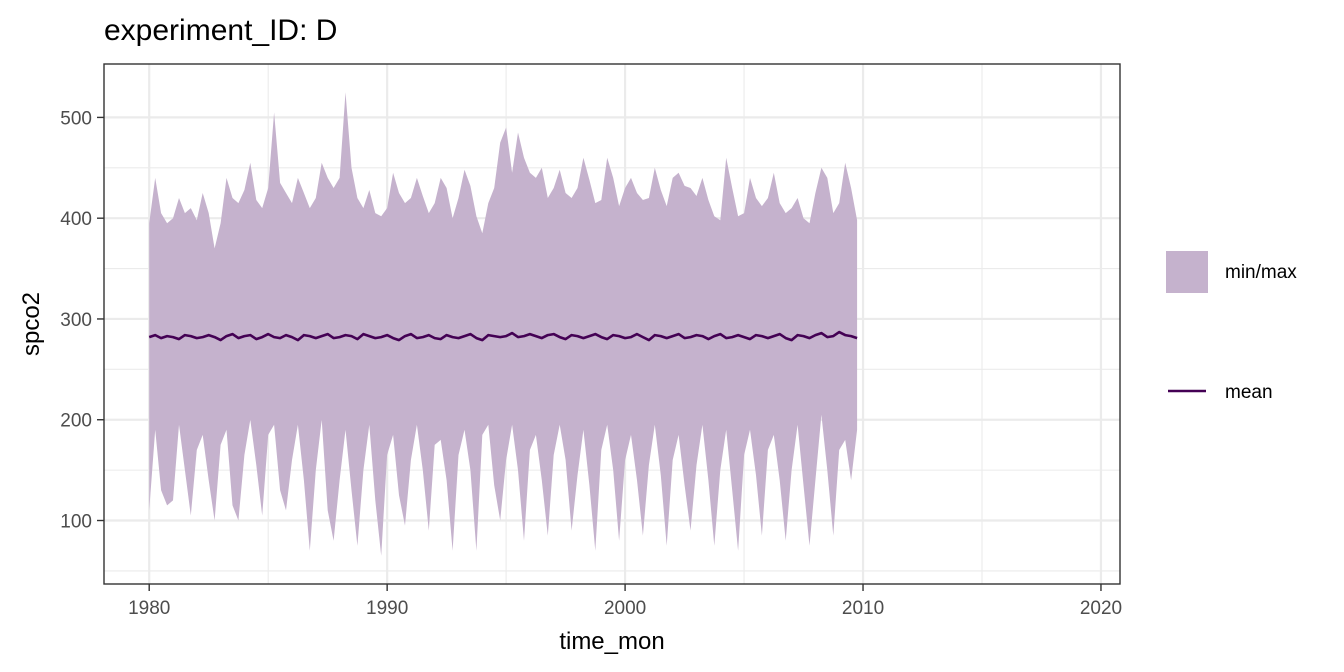 The width and height of the screenshot is (1344, 672). I want to click on x-tick-label: 2020, so click(1101, 608).